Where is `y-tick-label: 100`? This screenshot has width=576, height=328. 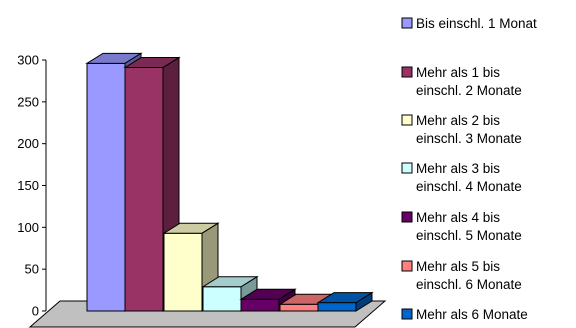
y-tick-label: 100 is located at coordinates (28, 227).